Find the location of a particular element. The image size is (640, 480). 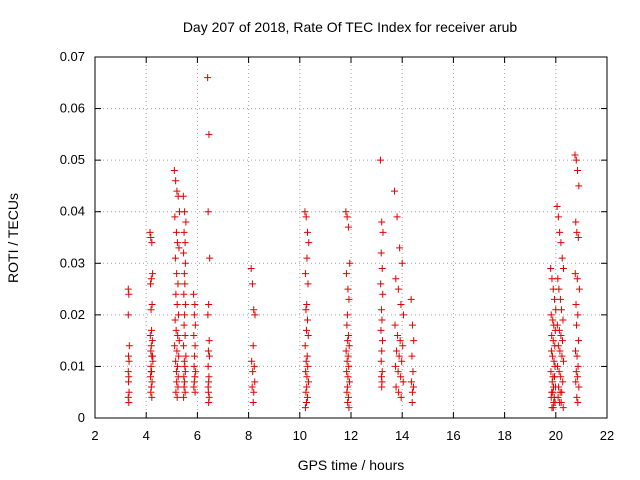

y-tick-label: 0.05 is located at coordinates (72, 159).